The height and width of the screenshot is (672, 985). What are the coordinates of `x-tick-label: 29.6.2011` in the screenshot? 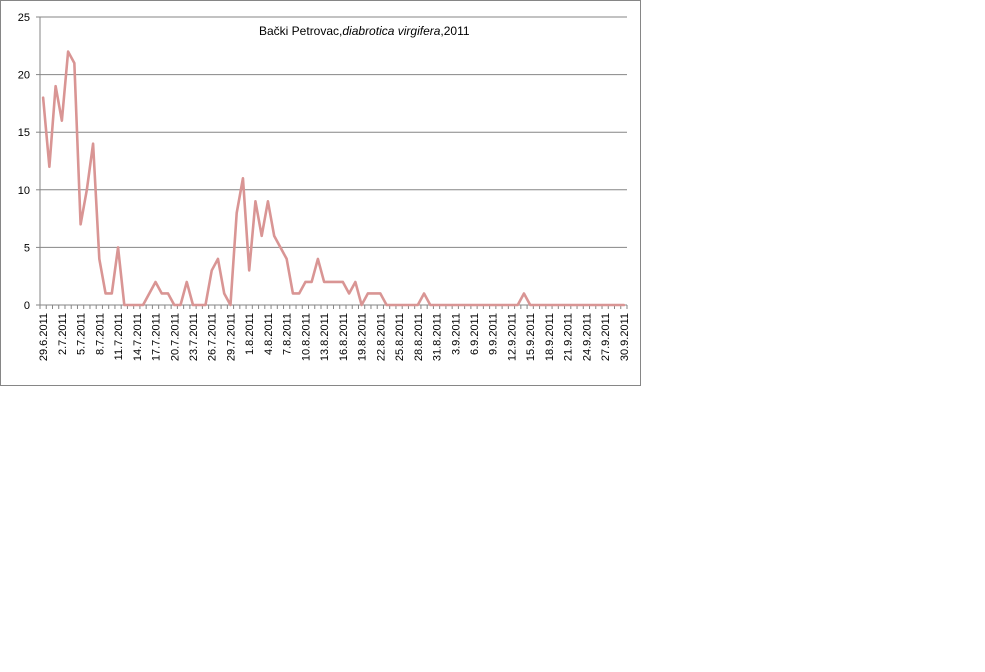 It's located at (44, 337).